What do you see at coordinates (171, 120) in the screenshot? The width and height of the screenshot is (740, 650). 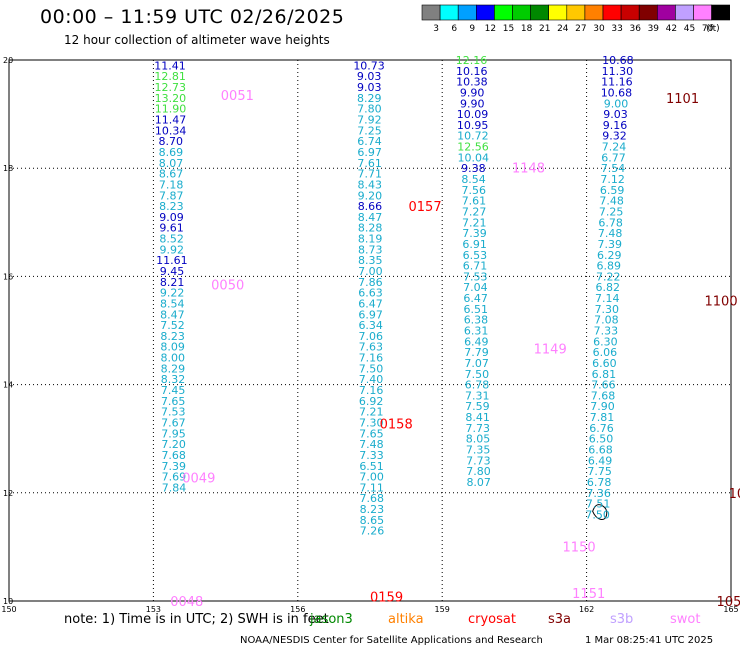 I see `wave-height-value: 11.47` at bounding box center [171, 120].